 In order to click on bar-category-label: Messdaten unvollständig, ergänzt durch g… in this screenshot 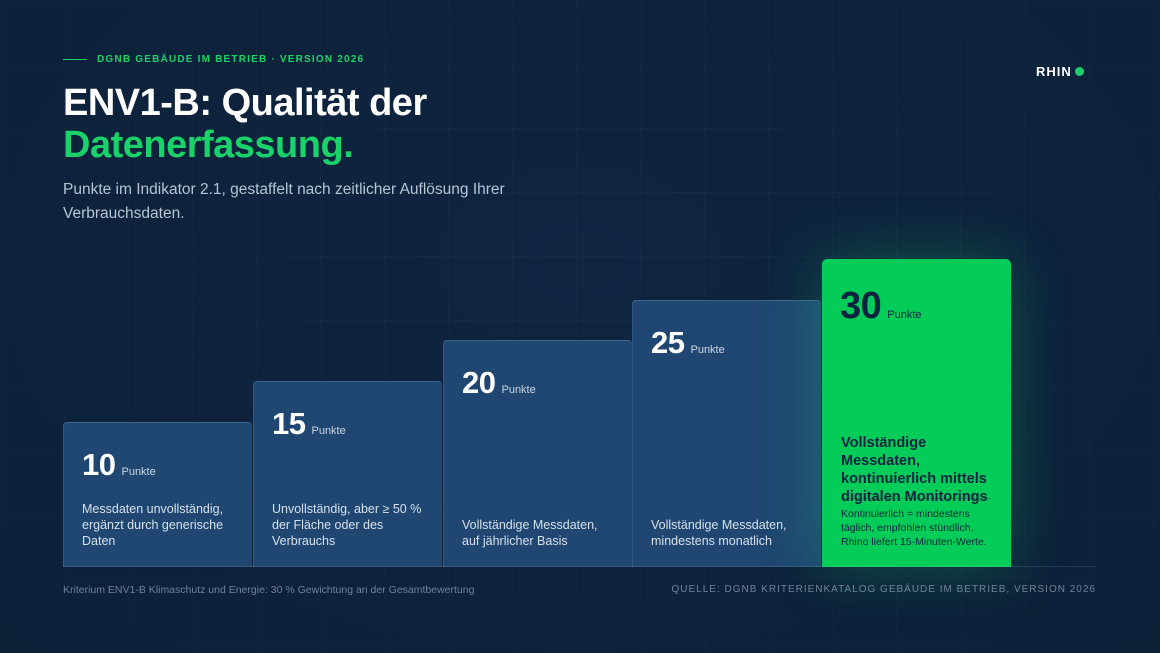, I will do `click(153, 525)`.